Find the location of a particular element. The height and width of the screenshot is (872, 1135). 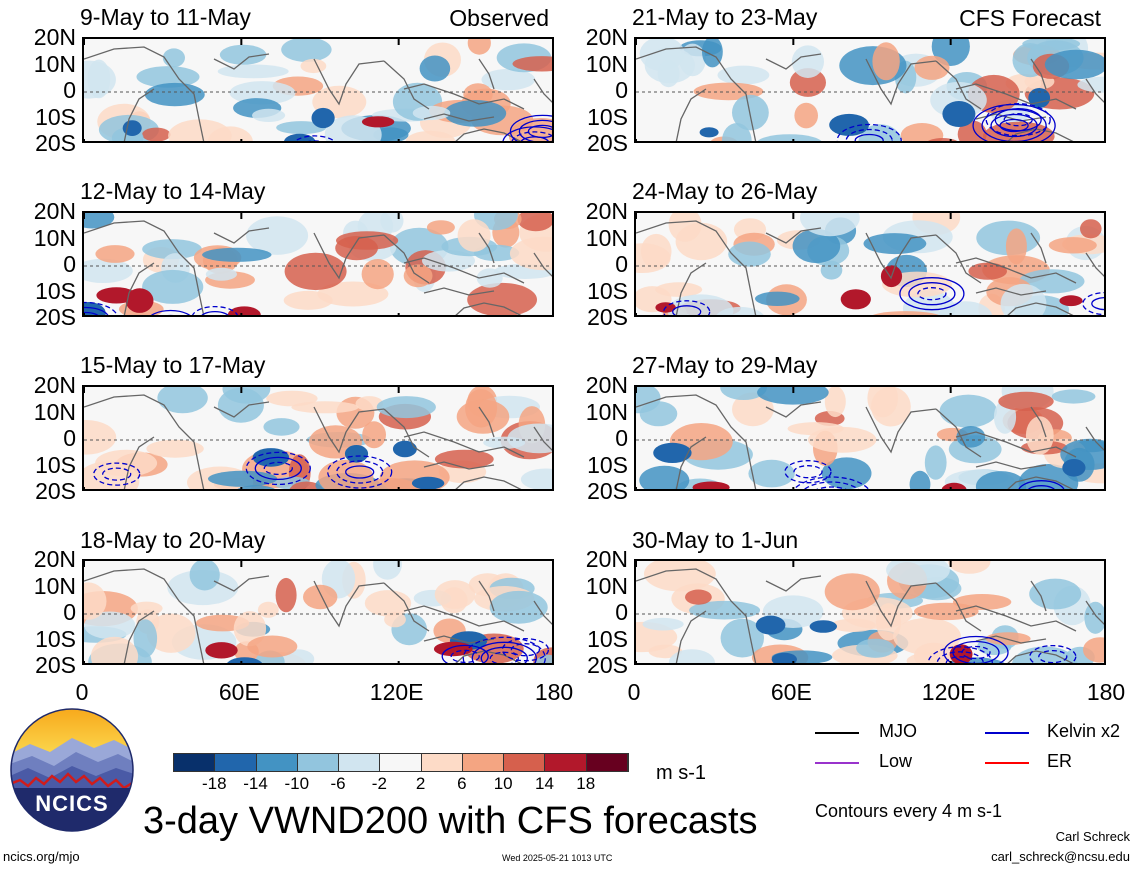

footer-timestamp: Wed 2025-05-21 1013 UTC is located at coordinates (557, 858).